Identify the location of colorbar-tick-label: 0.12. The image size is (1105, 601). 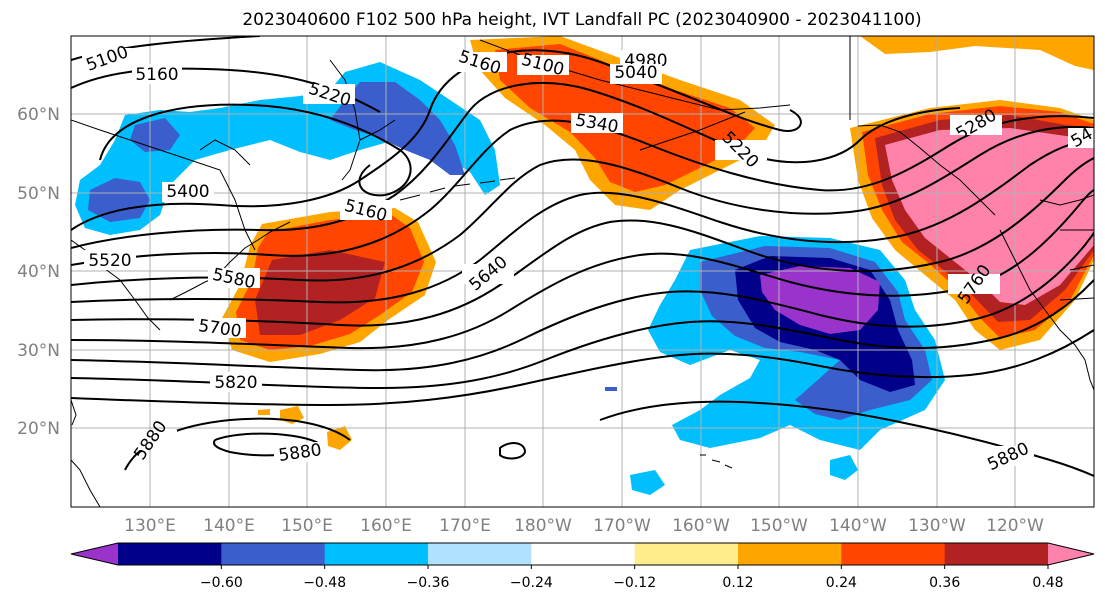
(737, 583).